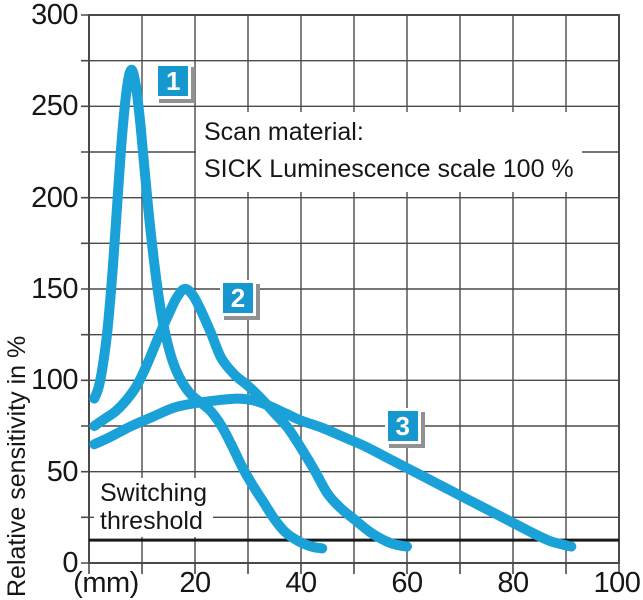 The width and height of the screenshot is (643, 600). What do you see at coordinates (284, 132) in the screenshot?
I see `scan-material-line1: Scan material:` at bounding box center [284, 132].